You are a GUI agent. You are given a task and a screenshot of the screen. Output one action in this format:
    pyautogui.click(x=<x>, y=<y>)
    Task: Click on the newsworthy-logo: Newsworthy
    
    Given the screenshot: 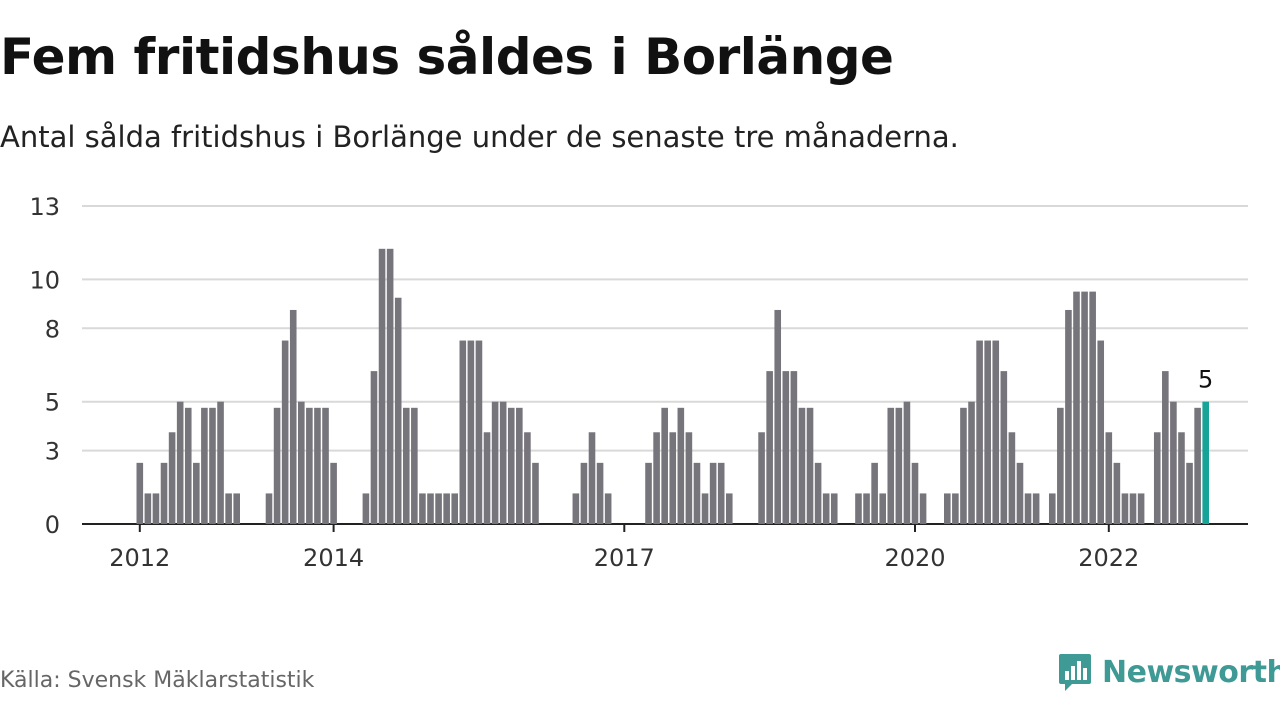 What is the action you would take?
    pyautogui.click(x=1169, y=672)
    